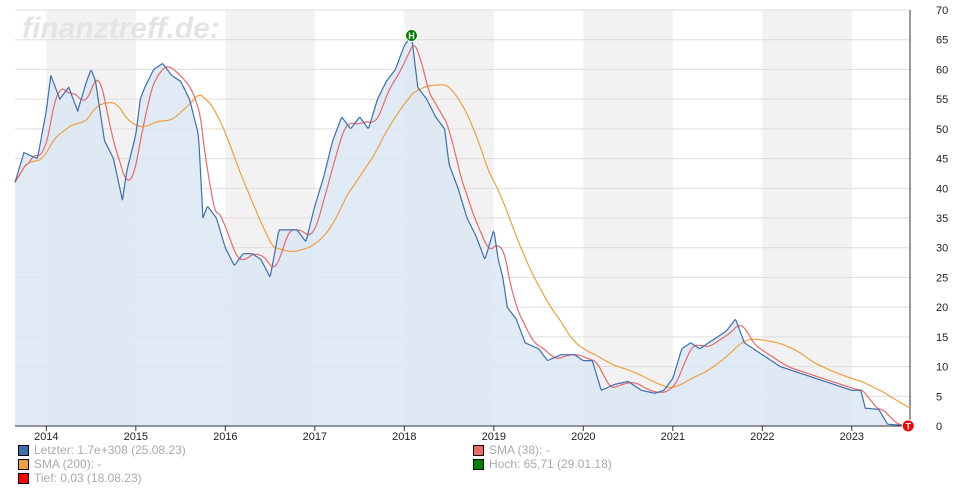 This screenshot has width=970, height=500. I want to click on y-tick-label: 10, so click(942, 368).